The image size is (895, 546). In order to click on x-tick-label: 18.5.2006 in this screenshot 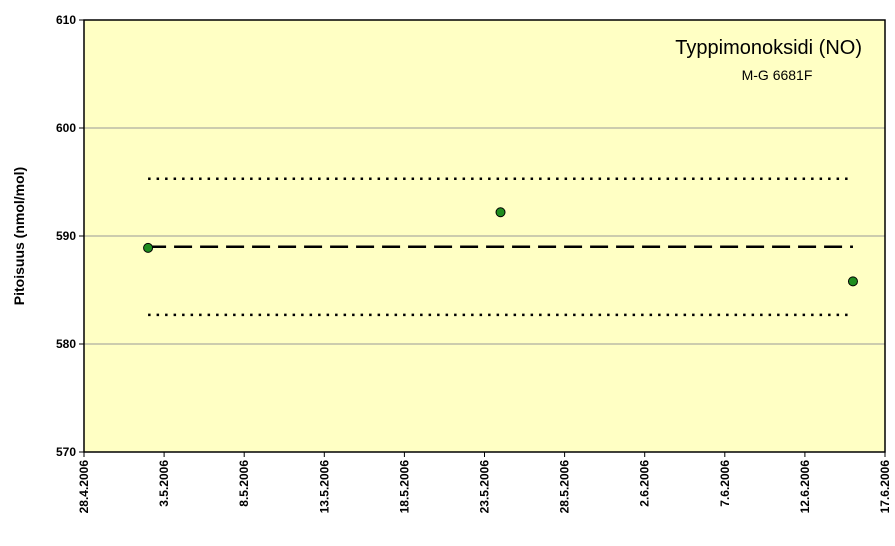, I will do `click(404, 487)`.